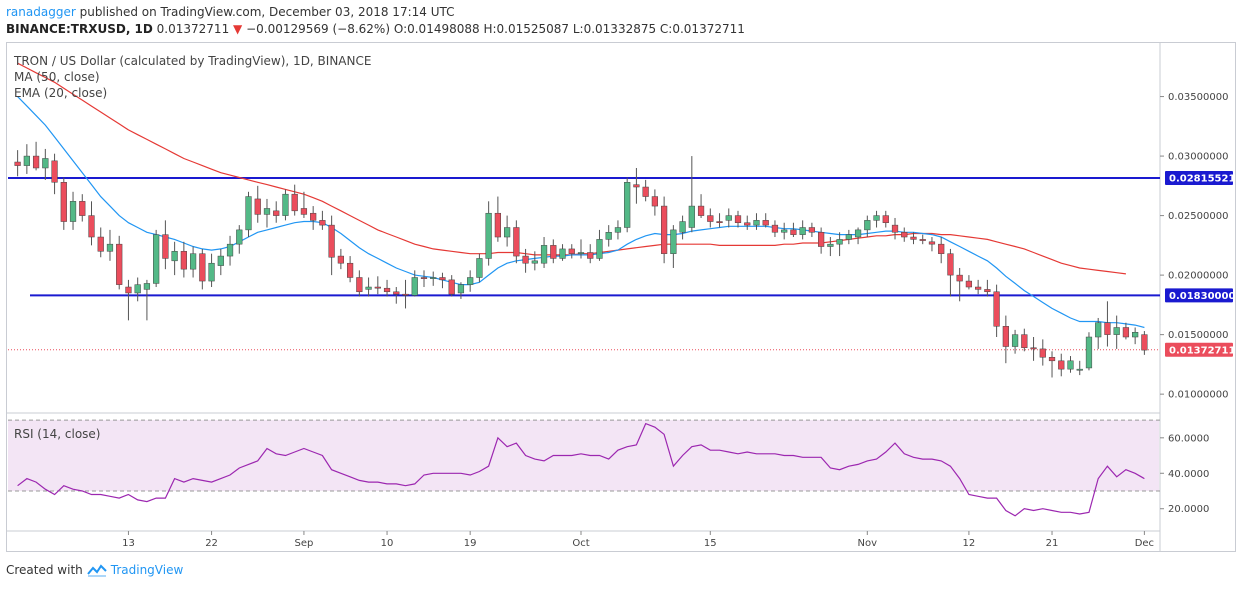 This screenshot has height=590, width=1240. I want to click on time-tick-label: 19, so click(470, 543).